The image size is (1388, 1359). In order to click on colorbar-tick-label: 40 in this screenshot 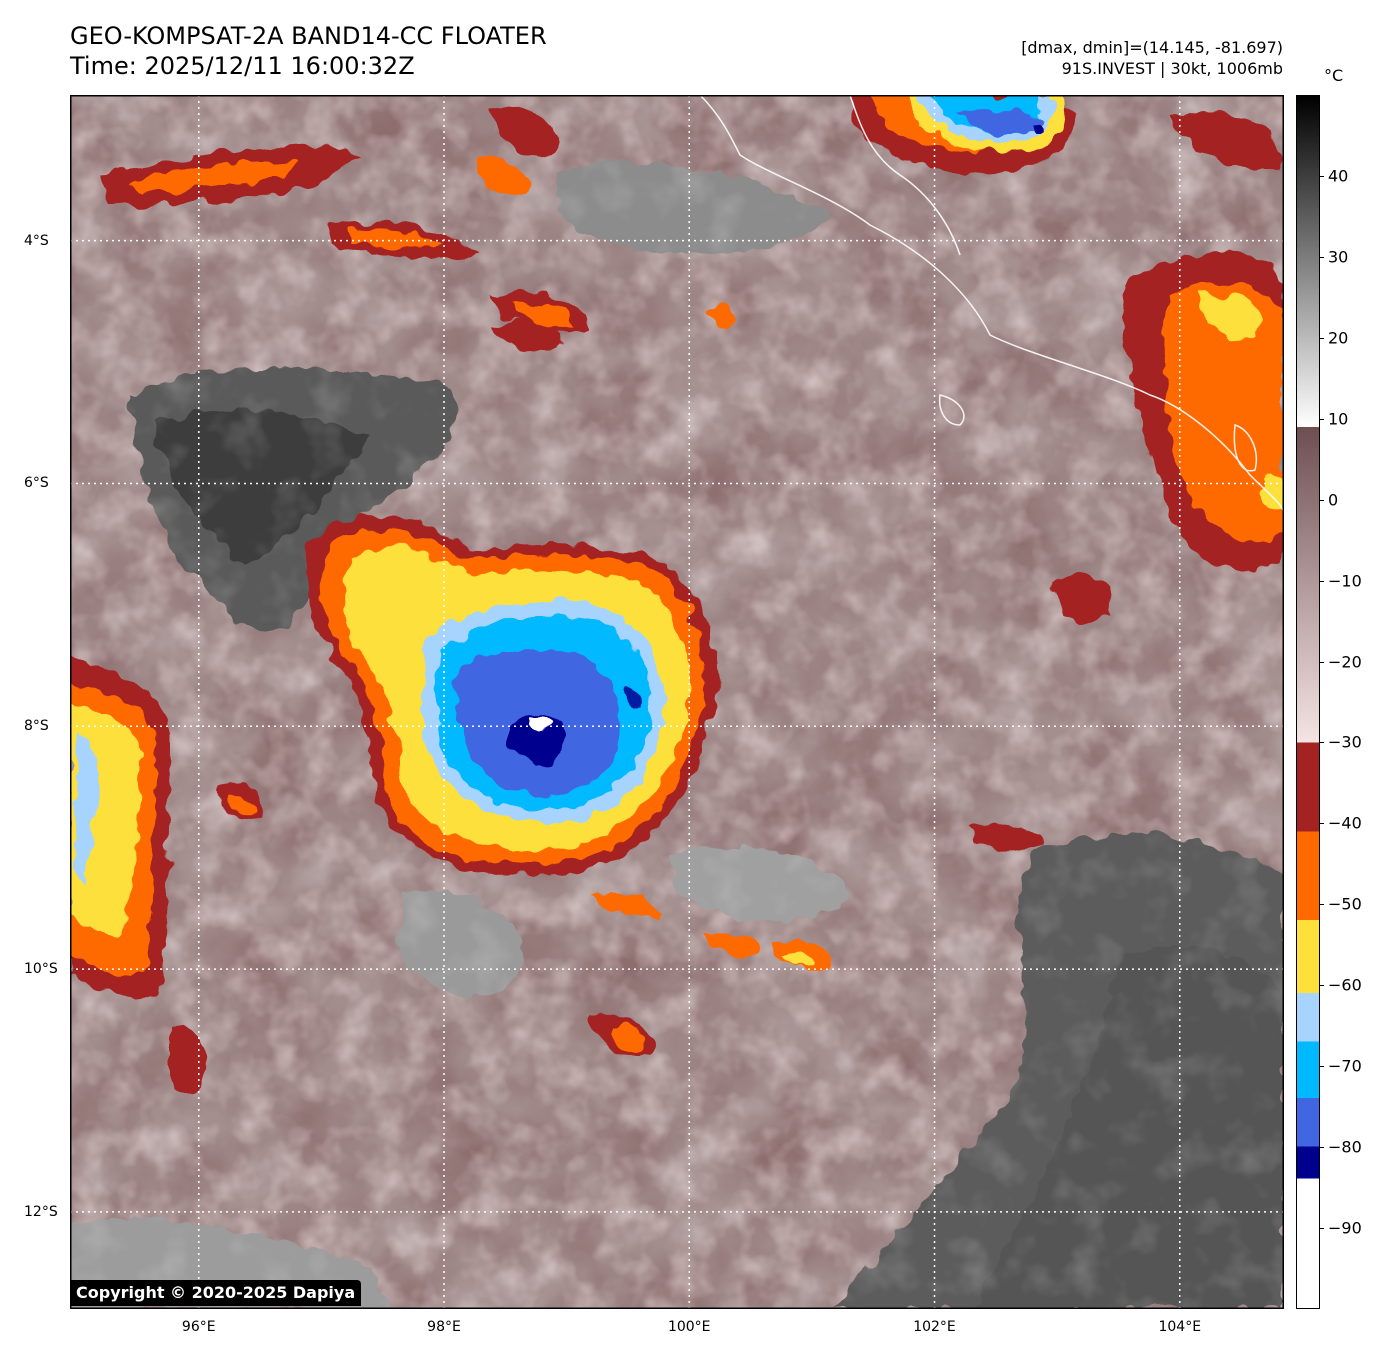, I will do `click(1338, 176)`.